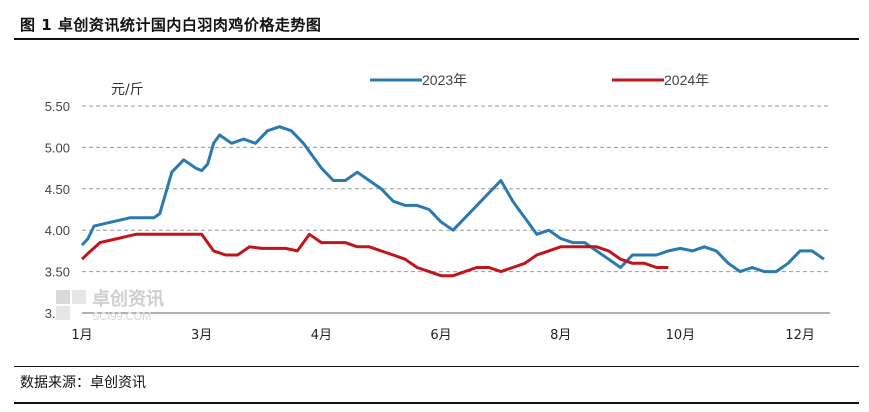 This screenshot has width=869, height=412. I want to click on x-tick-label: 4月, so click(321, 335).